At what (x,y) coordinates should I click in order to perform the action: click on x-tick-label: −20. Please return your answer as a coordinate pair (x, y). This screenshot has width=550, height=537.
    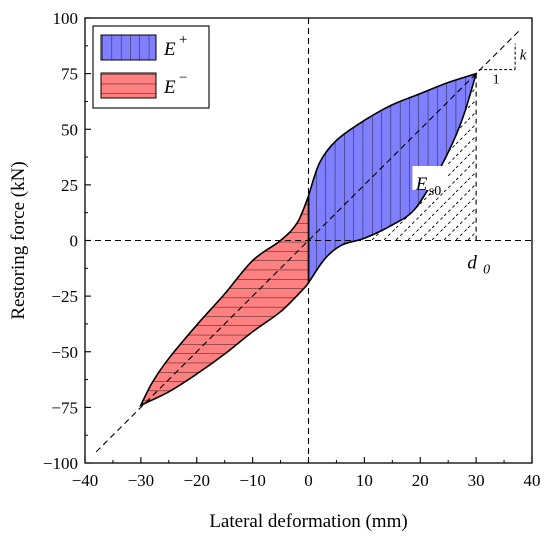
    Looking at the image, I should click on (196, 480).